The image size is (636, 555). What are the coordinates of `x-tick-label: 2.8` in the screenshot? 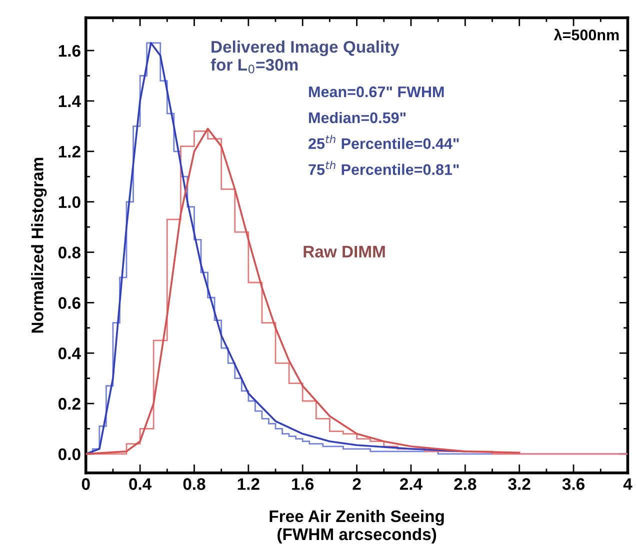 It's located at (465, 484).